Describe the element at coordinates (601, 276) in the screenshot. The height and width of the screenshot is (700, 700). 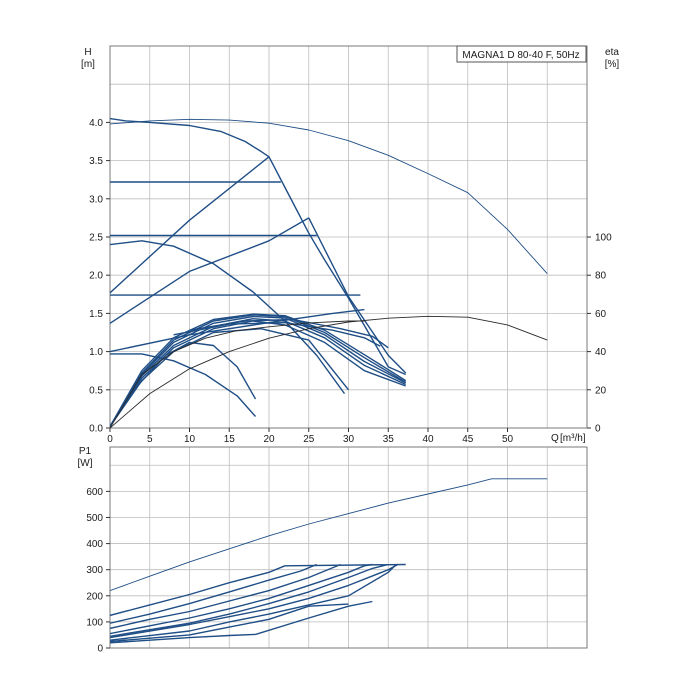
I see `y2-tick-label: 80` at that location.